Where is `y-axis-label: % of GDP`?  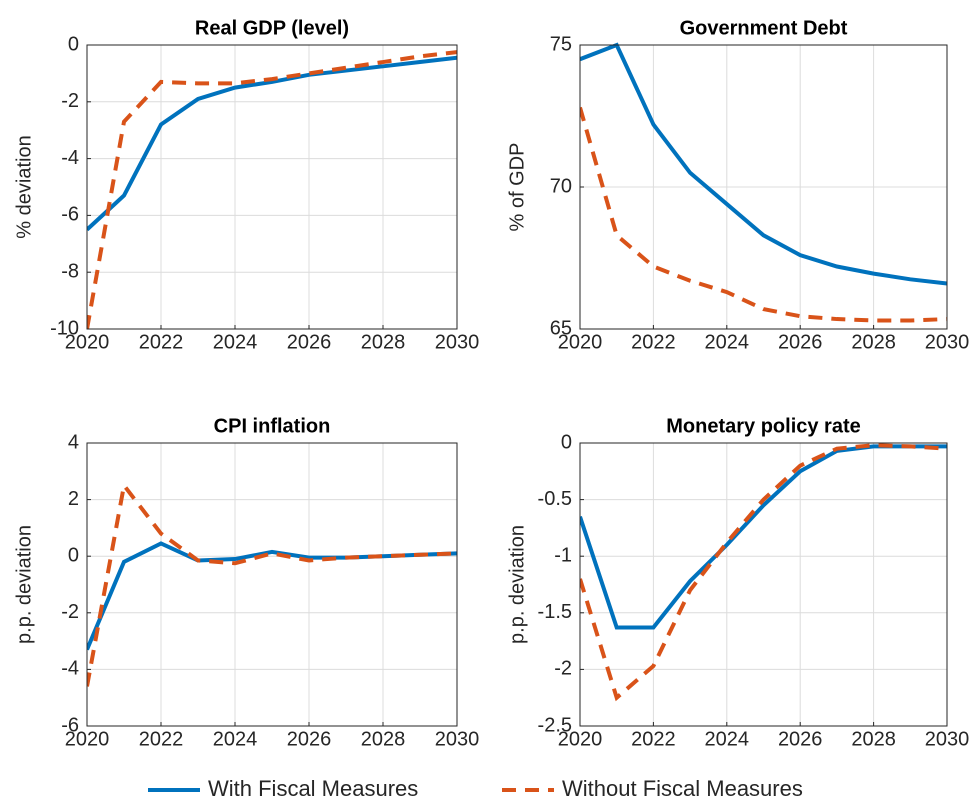
y-axis-label: % of GDP is located at coordinates (517, 187).